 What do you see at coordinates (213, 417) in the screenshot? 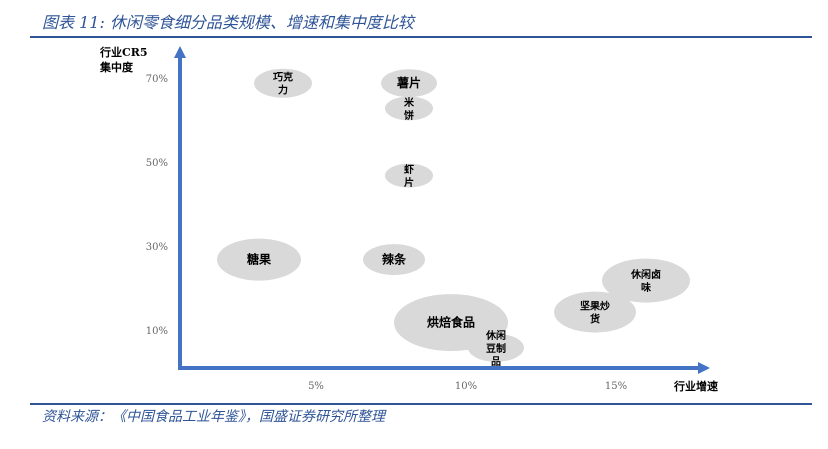
I see `source-note: 资料来源：《中国食品工业年鉴》，国盛证券研究所整理` at bounding box center [213, 417].